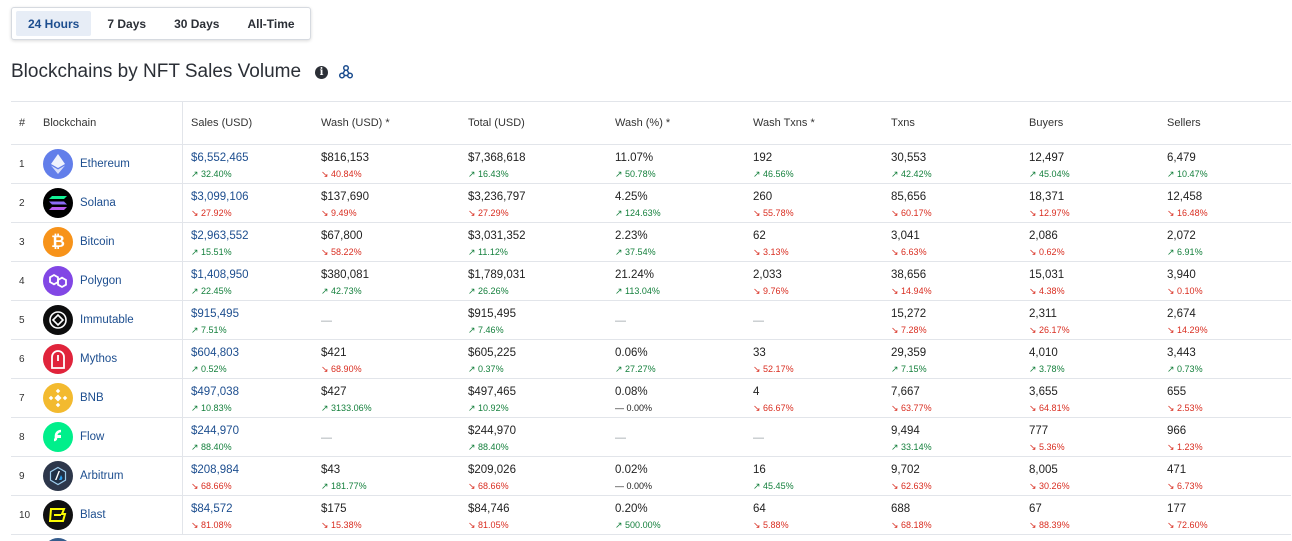  Describe the element at coordinates (105, 164) in the screenshot. I see `blockchain-name-link: Ethereum` at that location.